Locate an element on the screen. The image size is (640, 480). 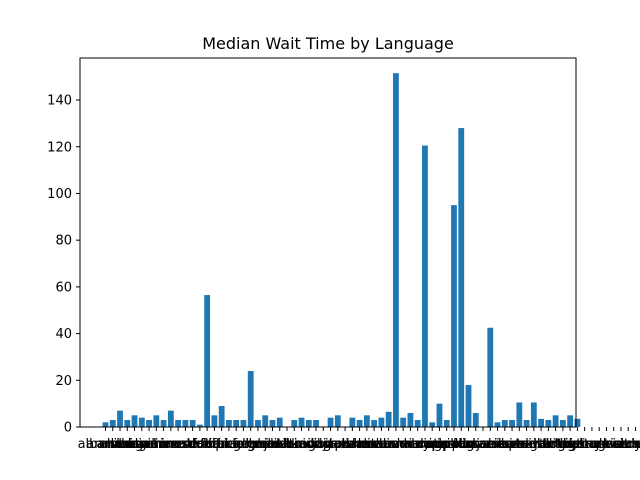
x-tick-label: uzbek is located at coordinates (628, 444).